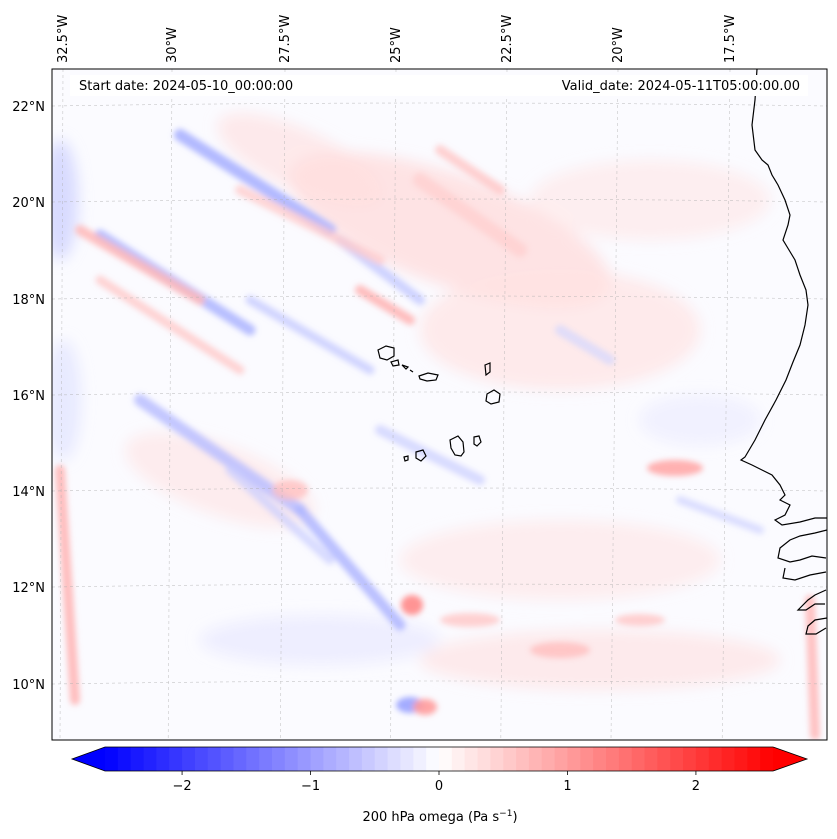 The height and width of the screenshot is (839, 837). I want to click on colorbar-tick-label: 1, so click(567, 786).